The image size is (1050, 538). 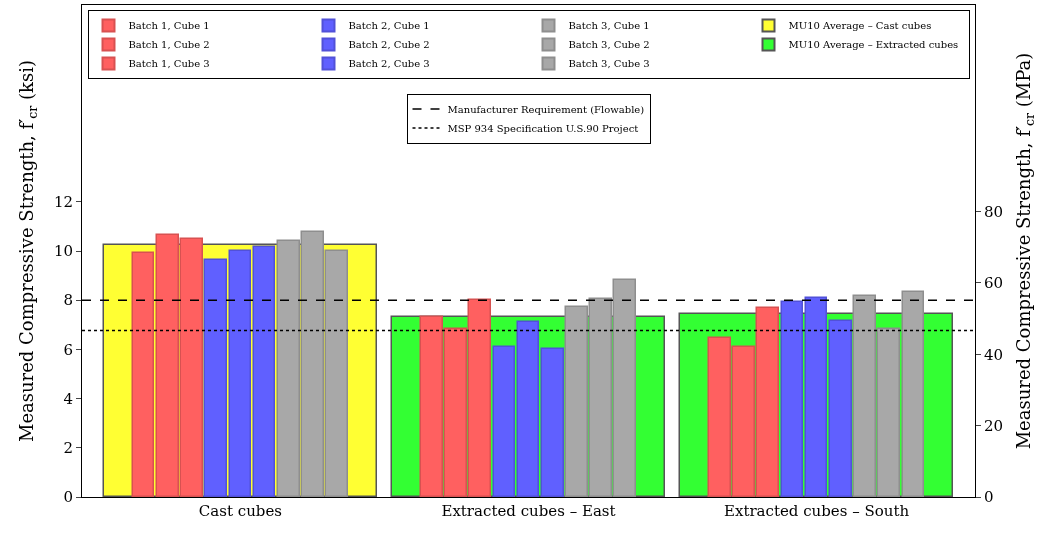 What do you see at coordinates (68, 497) in the screenshot?
I see `y-tick-label: 0` at bounding box center [68, 497].